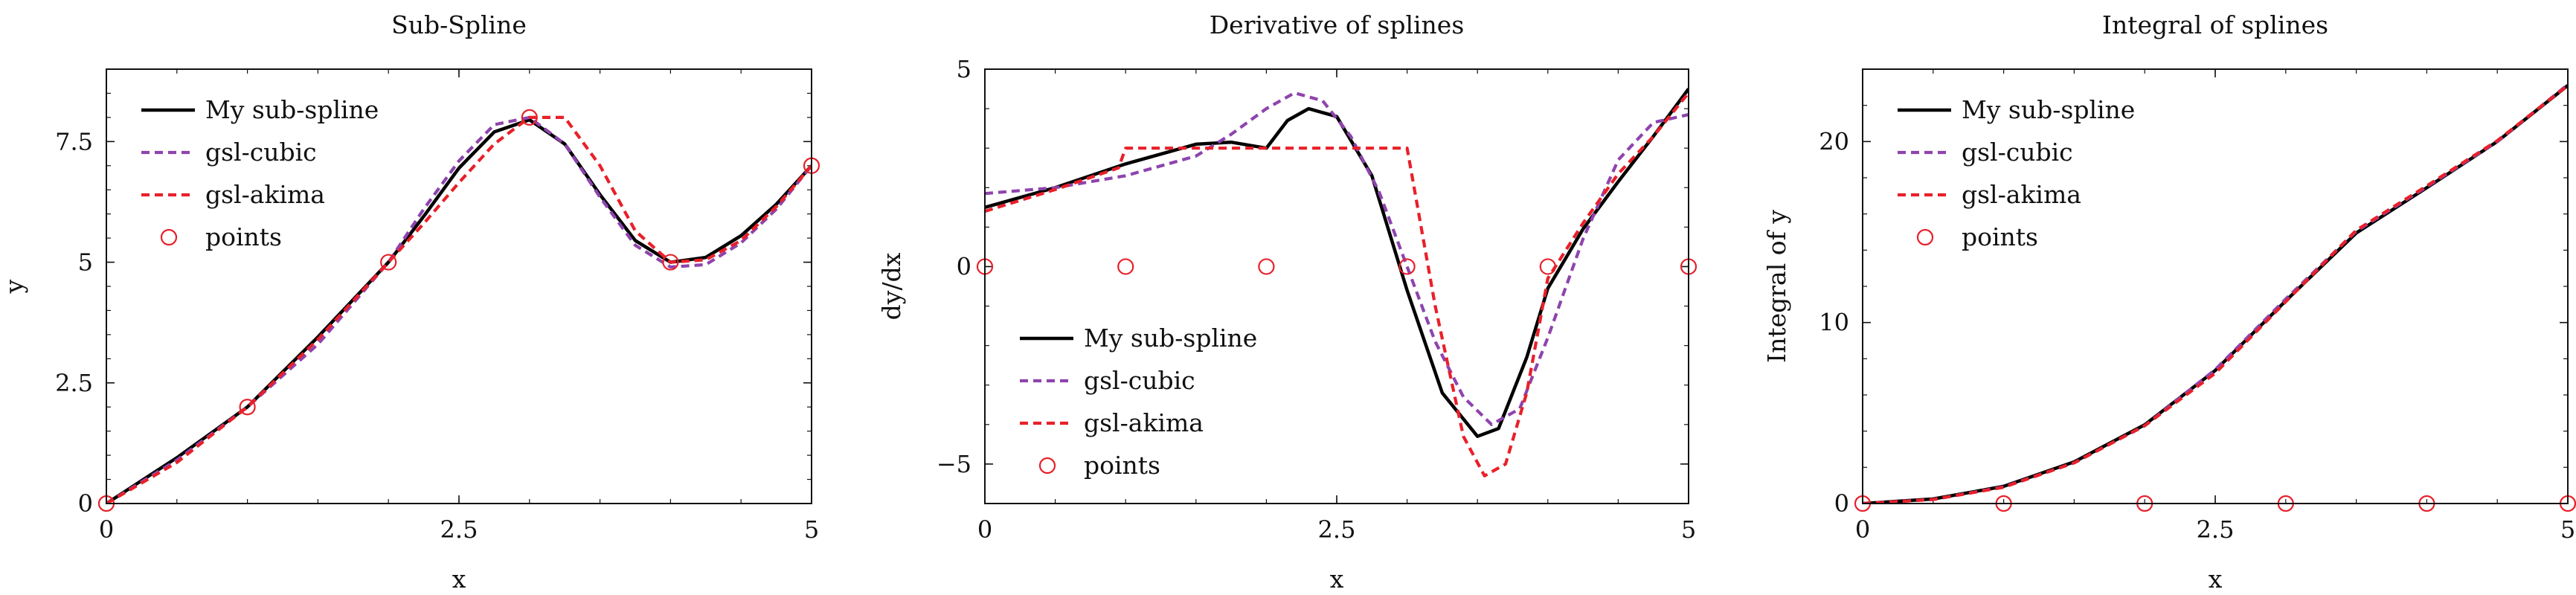 The width and height of the screenshot is (2576, 595). I want to click on integral-ytick-label: 10, so click(1834, 323).